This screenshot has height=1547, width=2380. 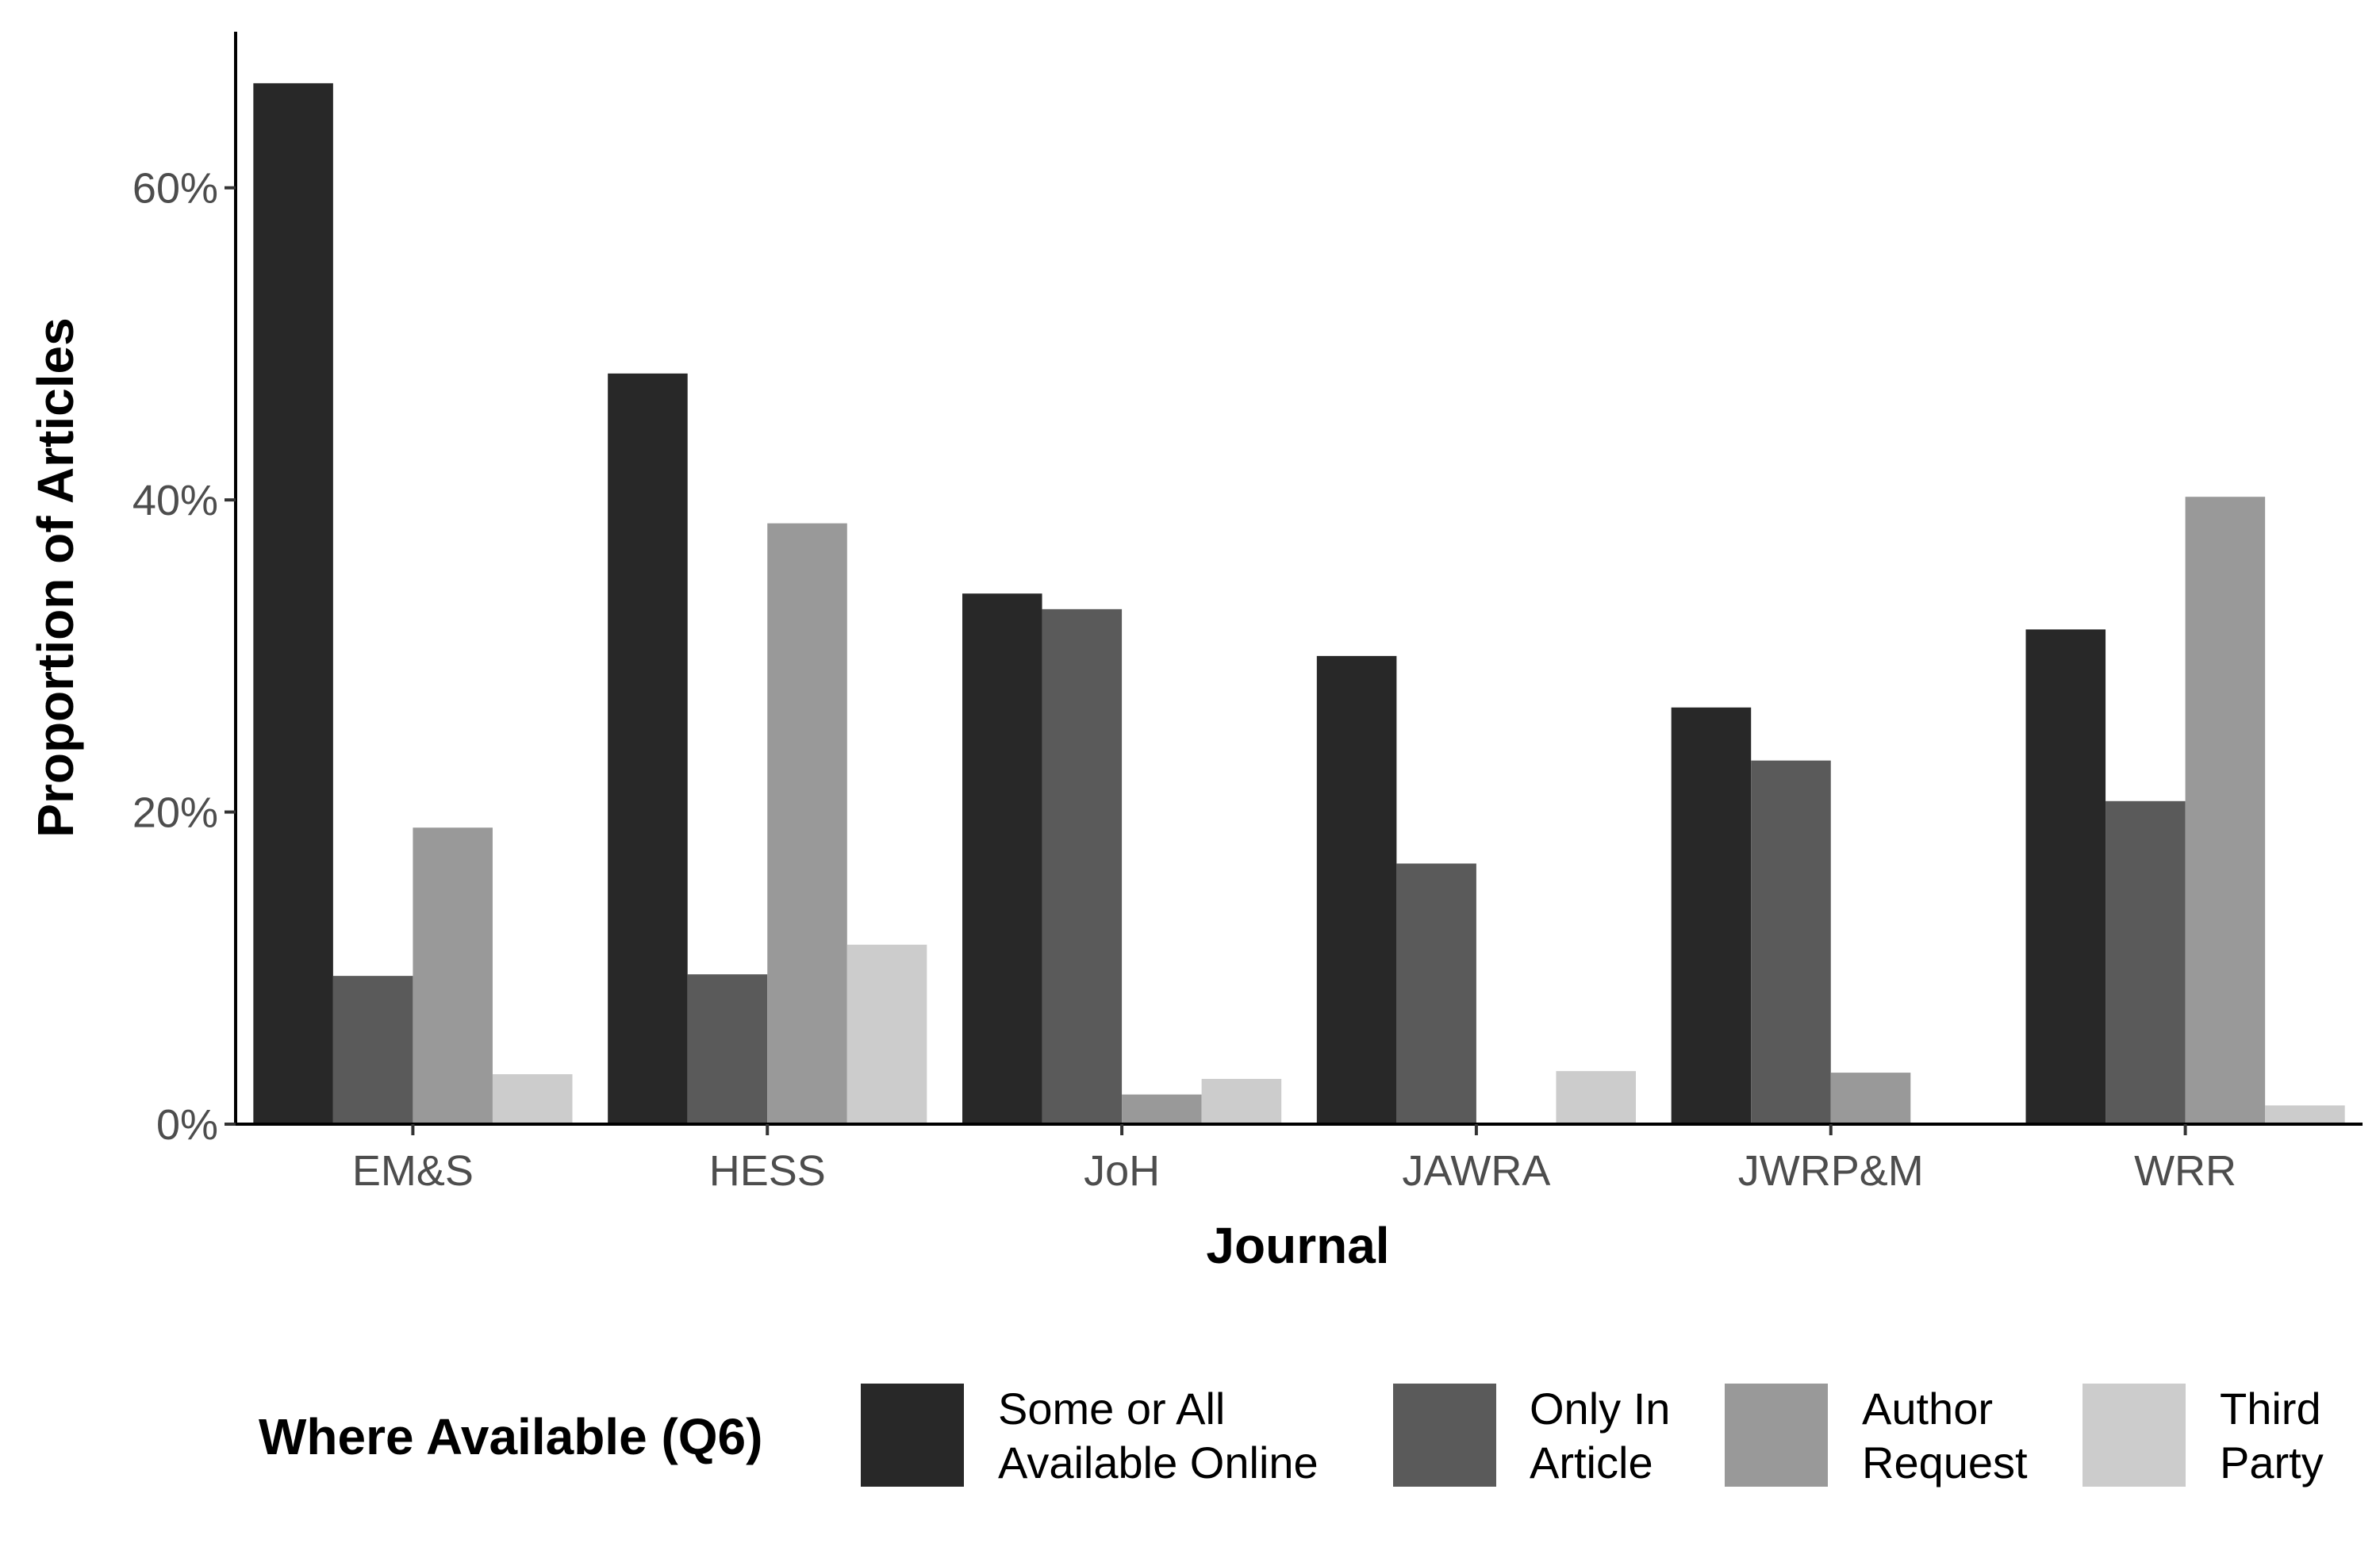 I want to click on bar-em-s-author-request, so click(x=453, y=975).